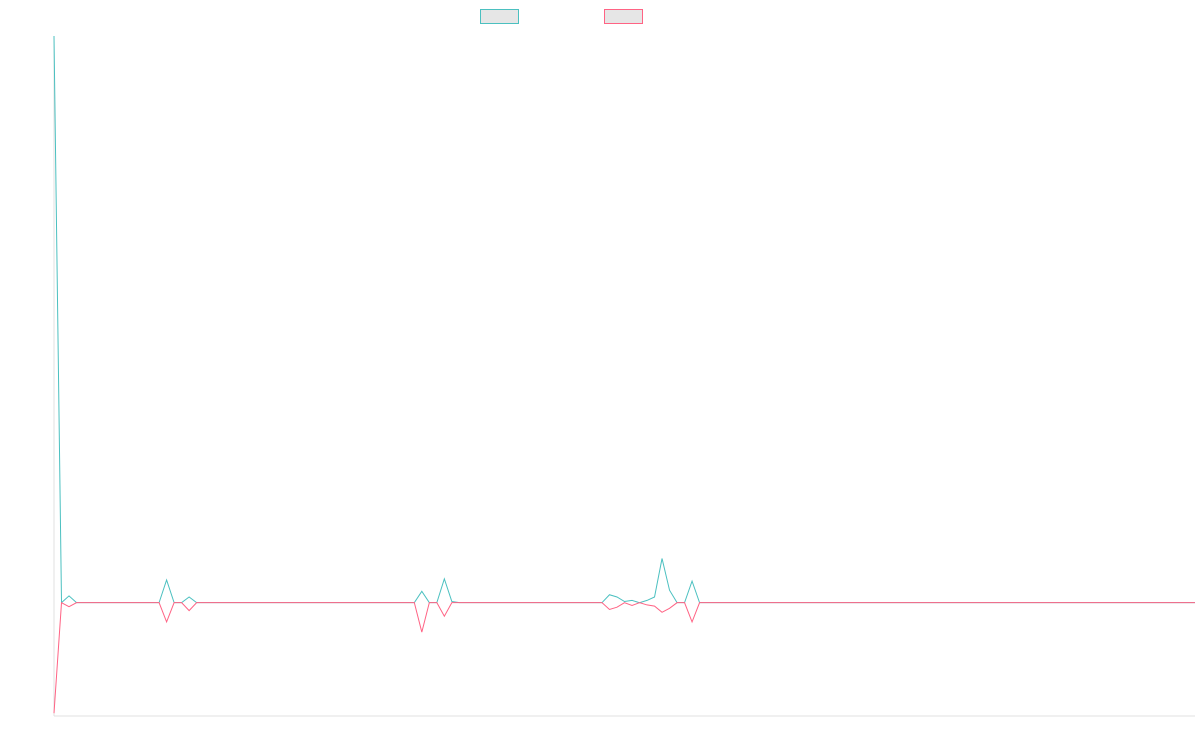 This screenshot has height=750, width=1200. I want to click on chart-legend, so click(600, 18).